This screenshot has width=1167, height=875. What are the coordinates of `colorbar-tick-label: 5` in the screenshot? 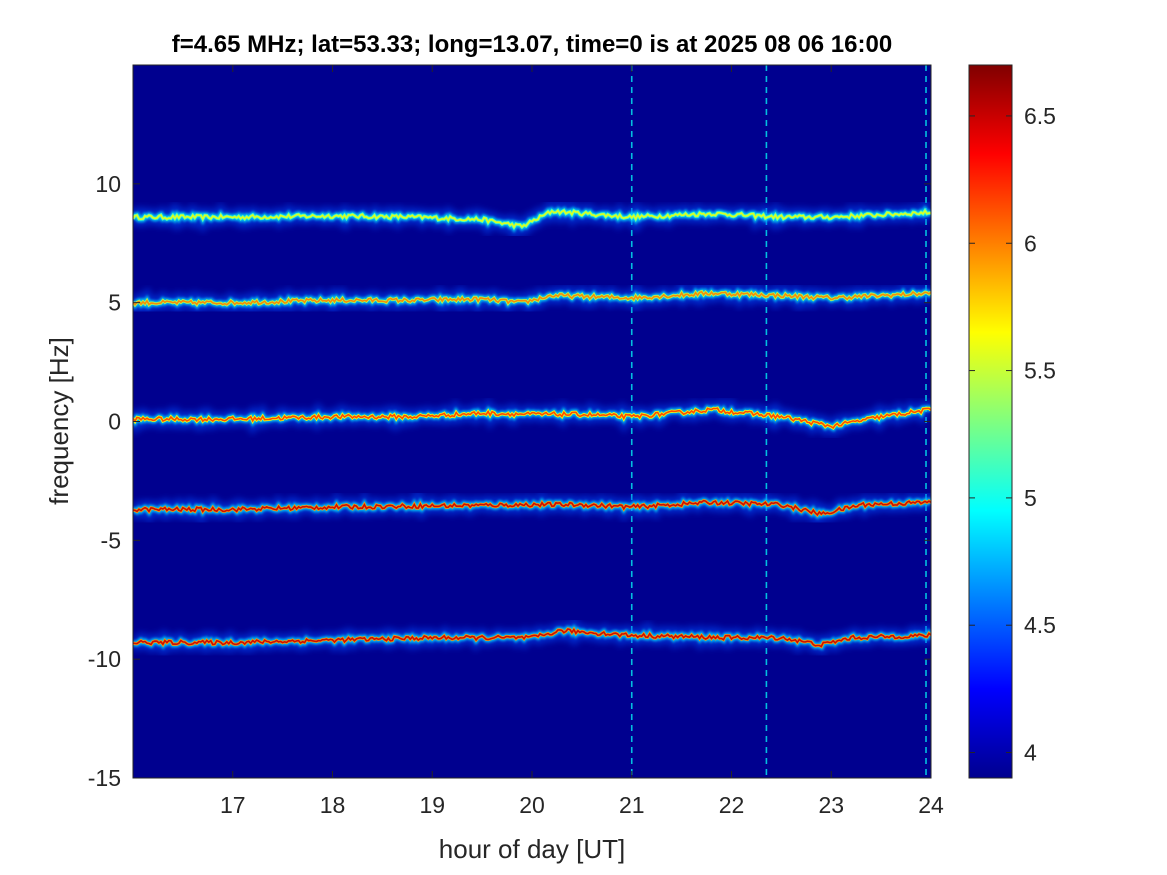 It's located at (1030, 498).